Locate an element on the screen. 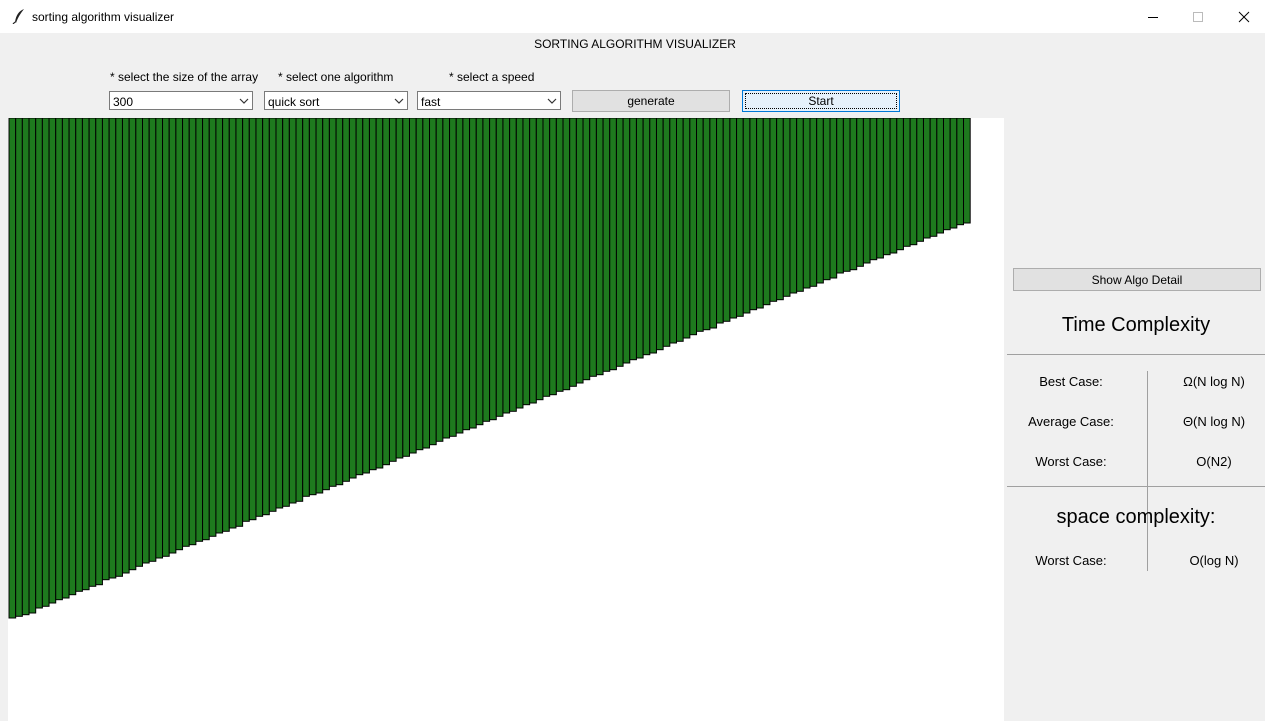 The image size is (1265, 721). start-button: Start is located at coordinates (821, 101).